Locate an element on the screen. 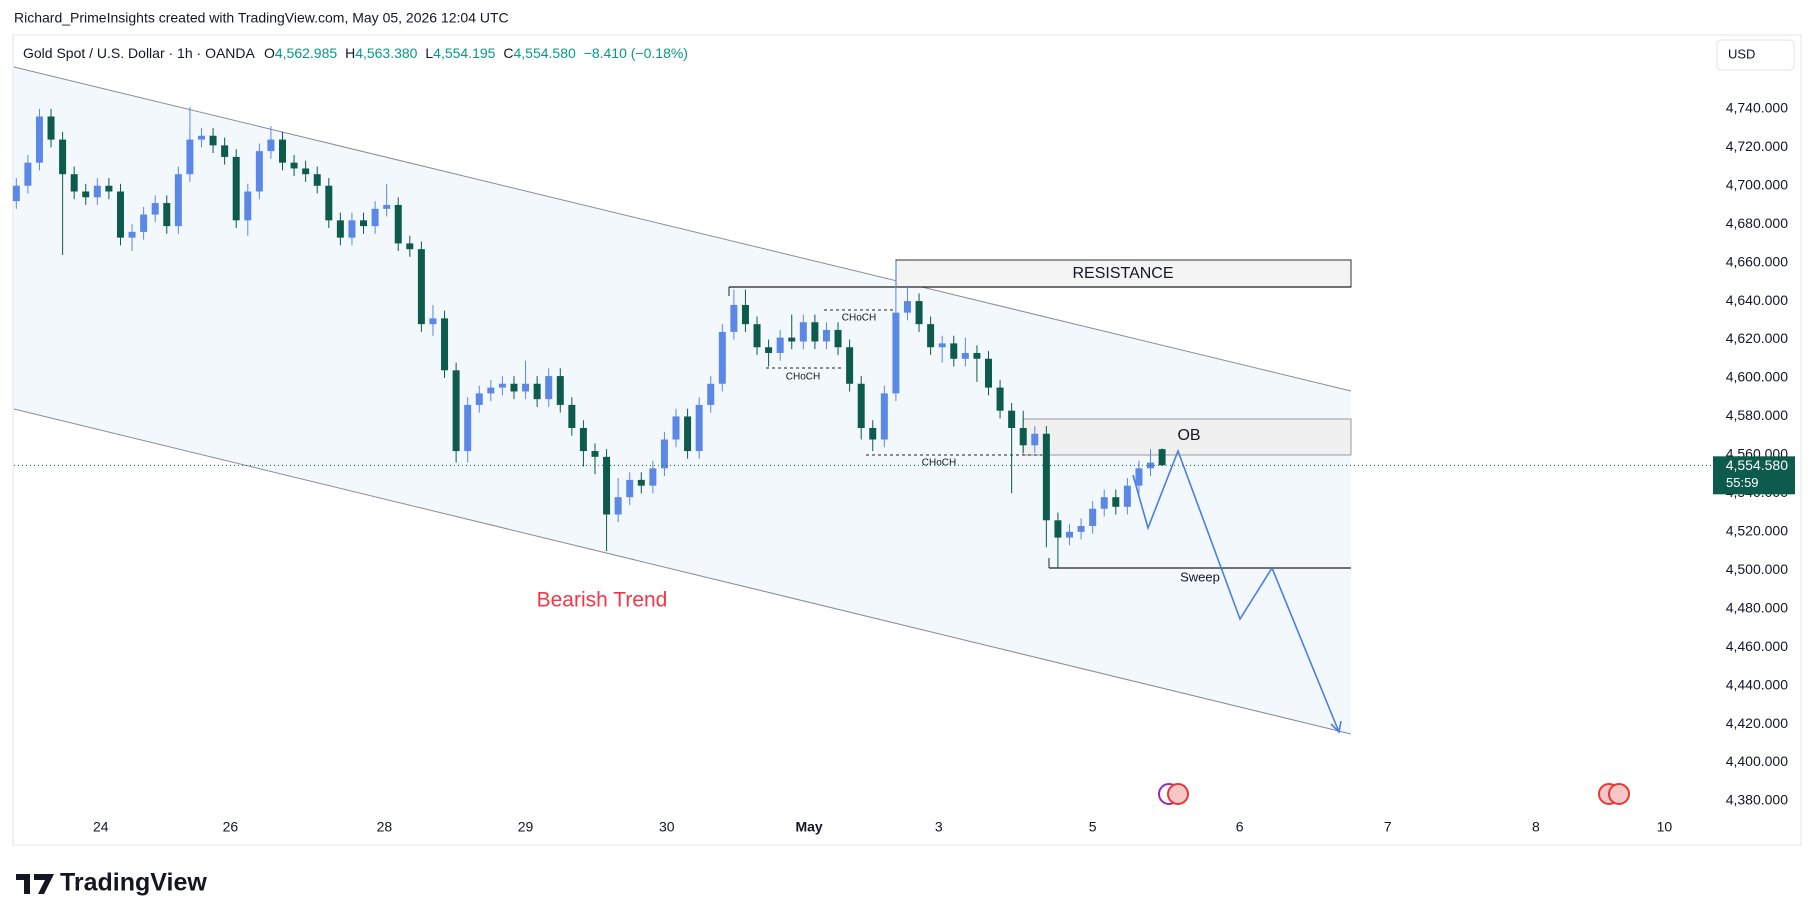  last-price-label: 4,554.580 is located at coordinates (1757, 465).